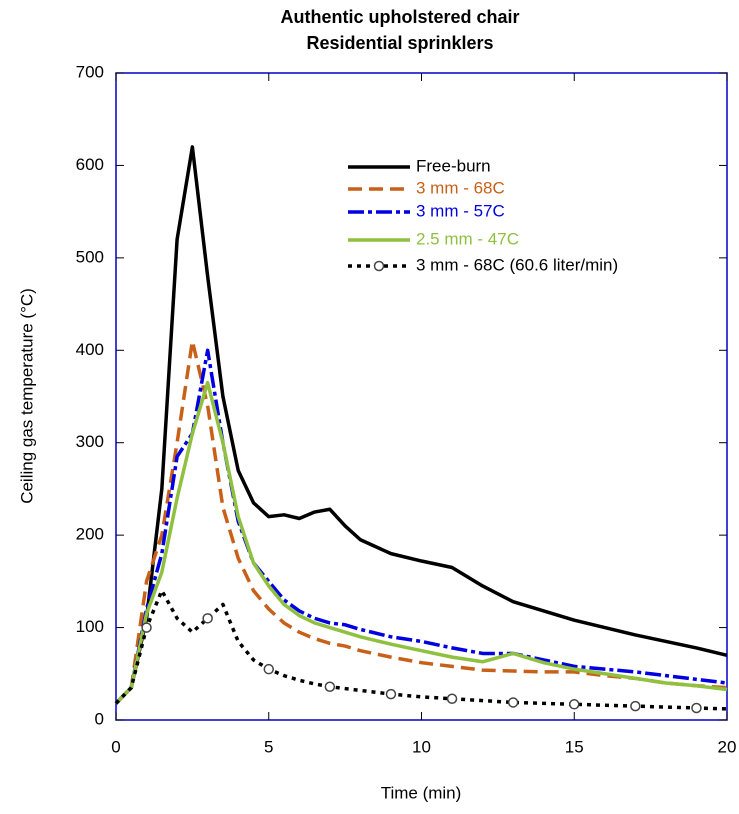  Describe the element at coordinates (90, 534) in the screenshot. I see `y-tick-label: 200` at that location.